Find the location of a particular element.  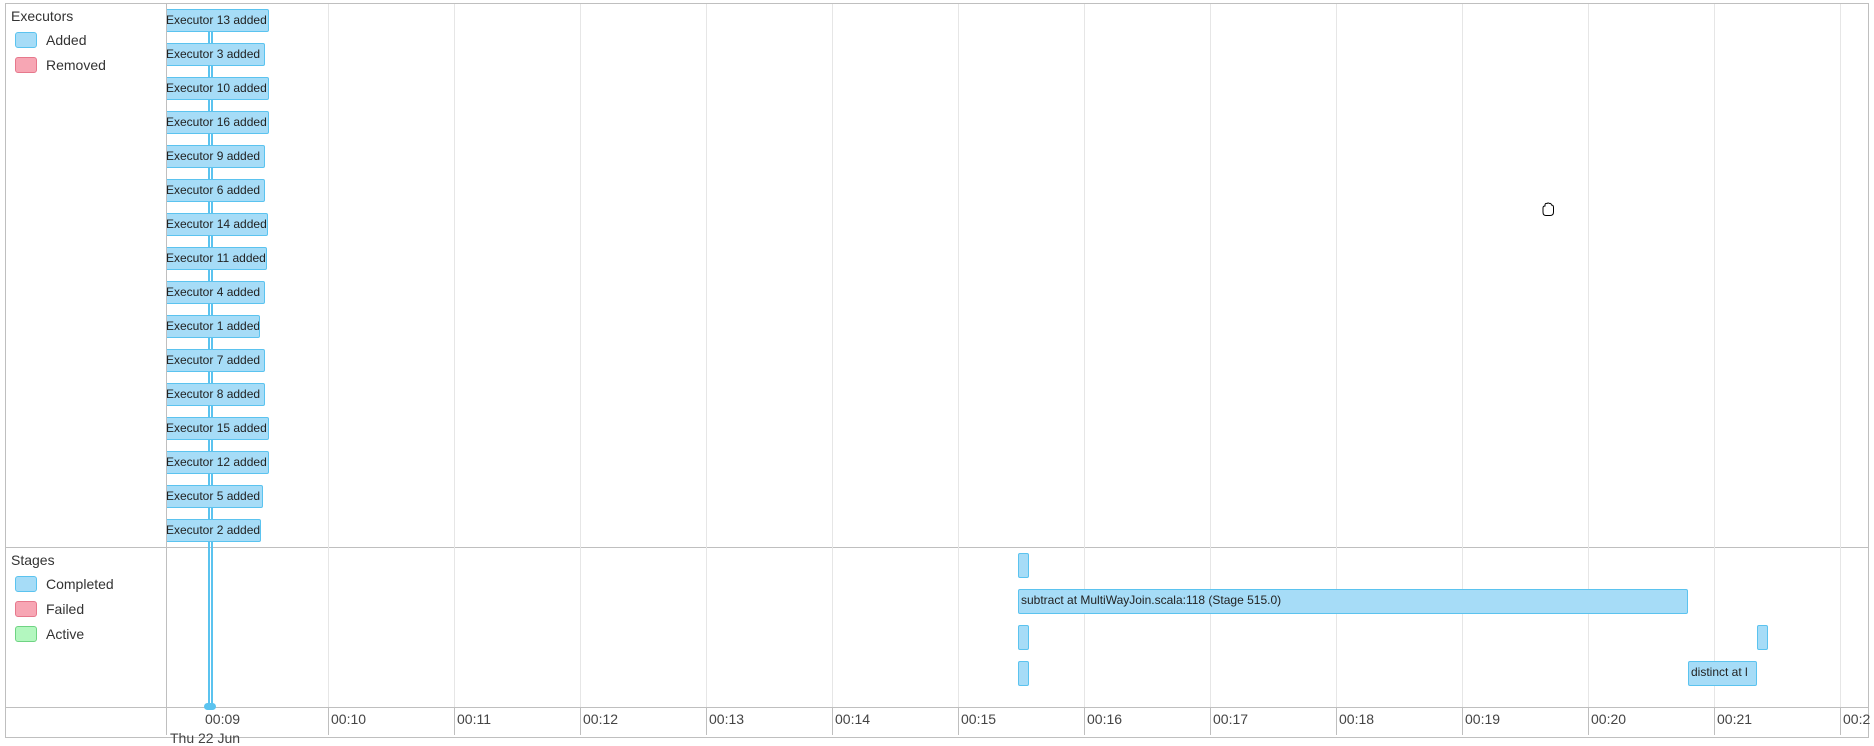

executor-event: Executor 14 added is located at coordinates (217, 224).